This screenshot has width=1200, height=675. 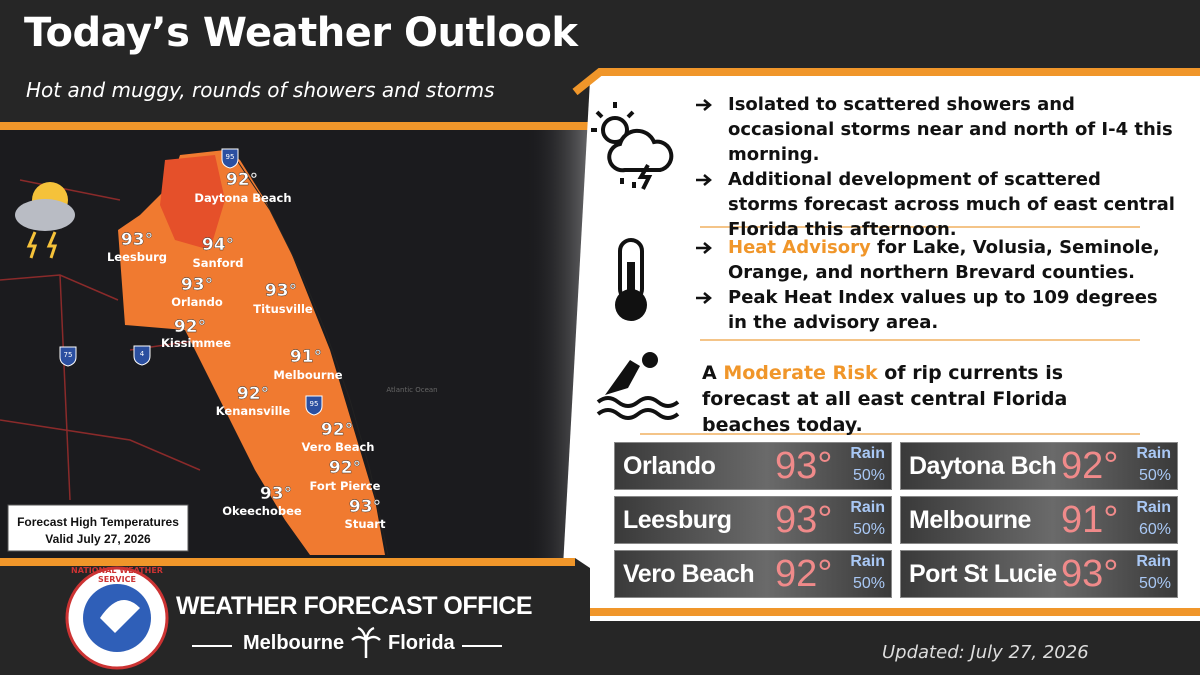 What do you see at coordinates (753, 466) in the screenshot?
I see `city-card: Orlando 93° Rain 50%` at bounding box center [753, 466].